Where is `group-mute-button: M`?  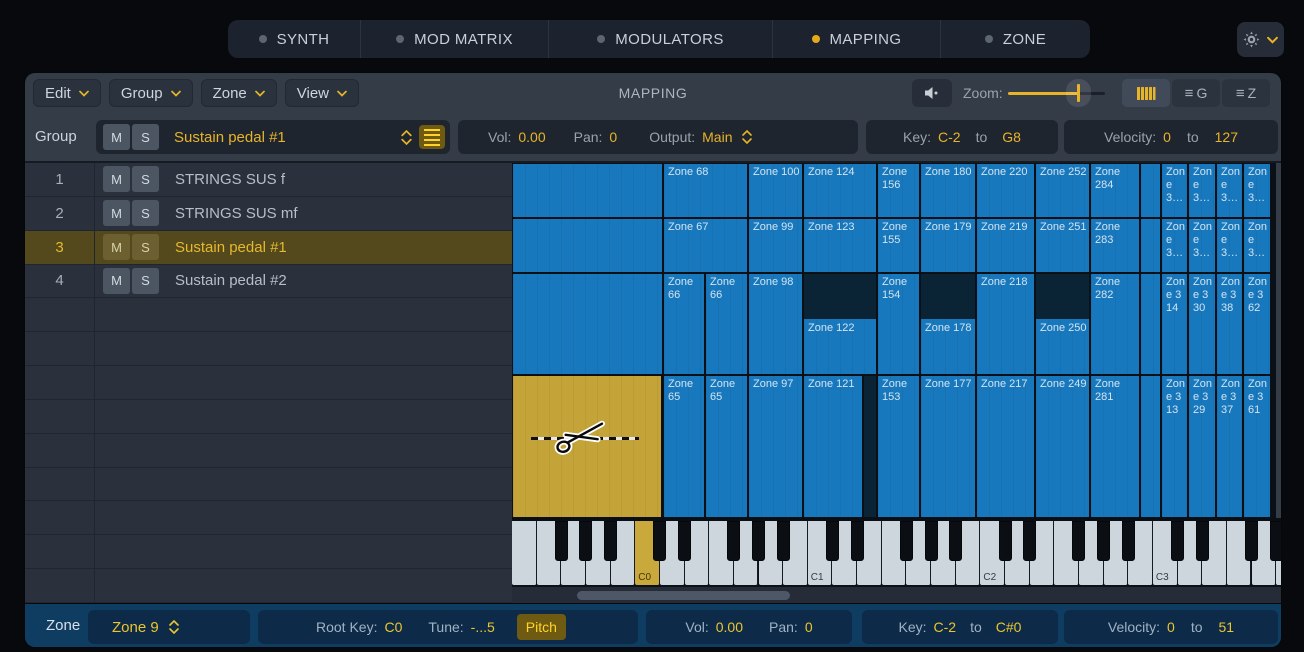 group-mute-button: M is located at coordinates (116, 137).